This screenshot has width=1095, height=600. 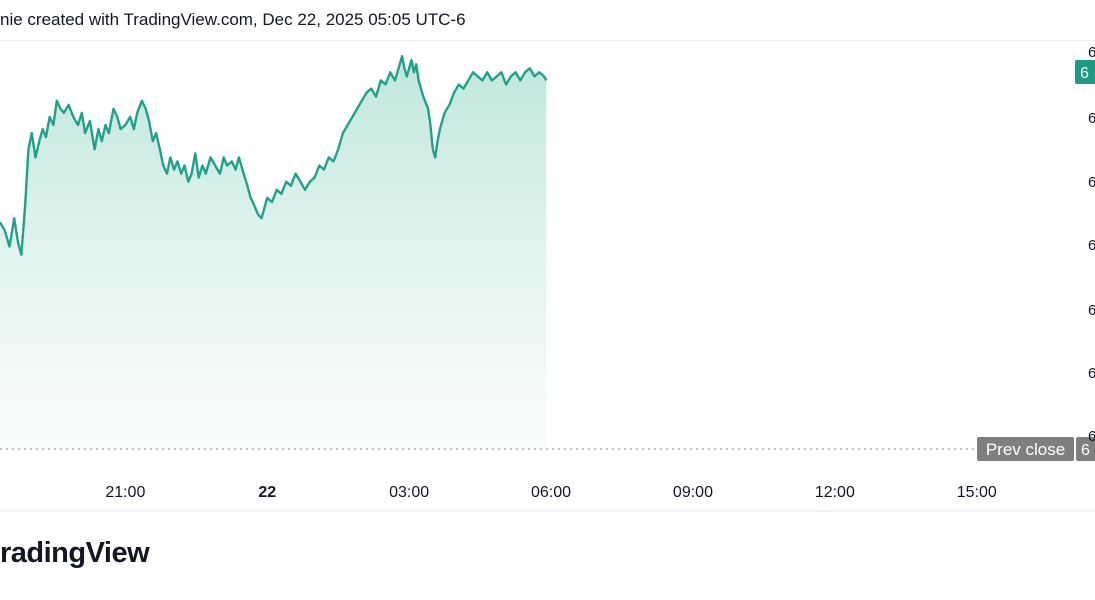 What do you see at coordinates (547, 511) in the screenshot?
I see `footer-divider` at bounding box center [547, 511].